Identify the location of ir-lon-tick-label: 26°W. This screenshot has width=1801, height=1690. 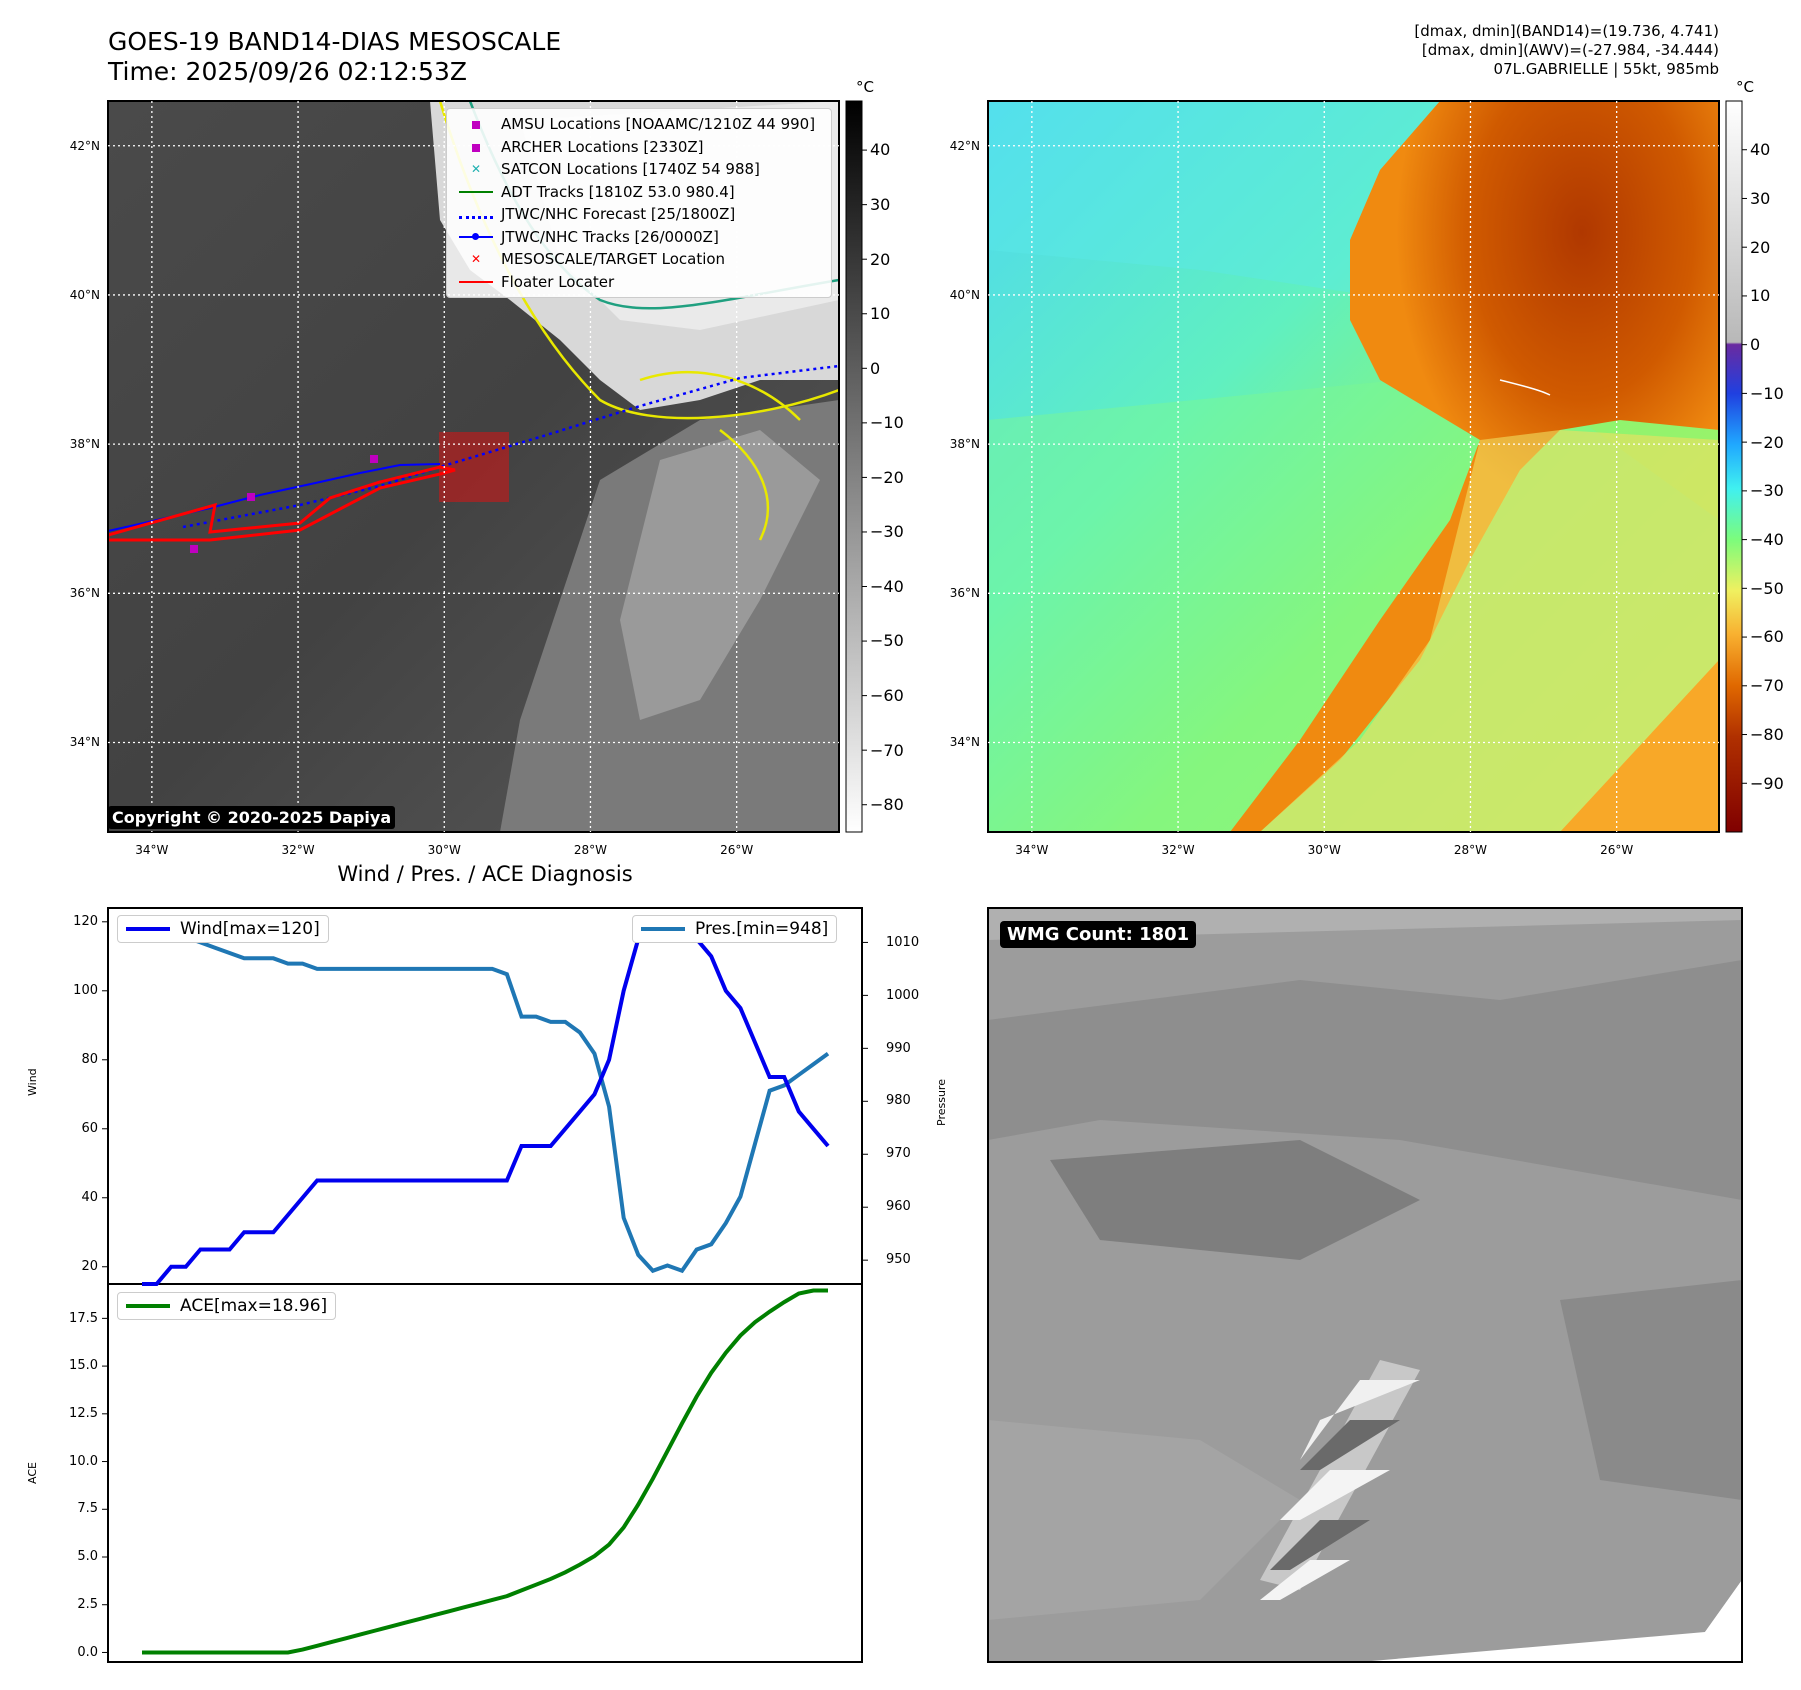
(737, 849).